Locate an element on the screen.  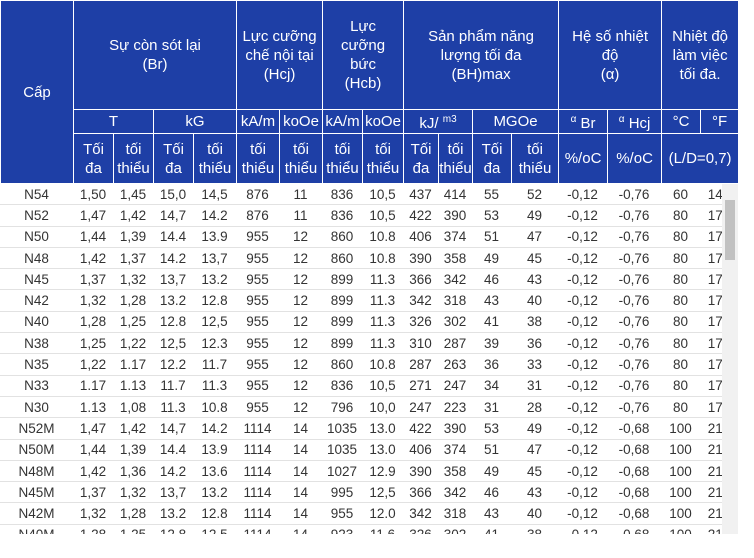
value-cell: 10,5 is located at coordinates (382, 386).